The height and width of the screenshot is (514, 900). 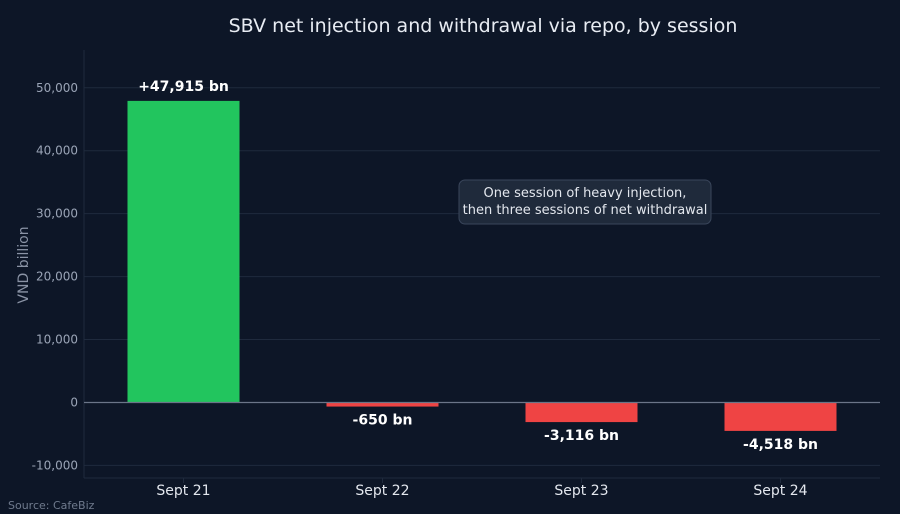 I want to click on y-tick-labels: -10,000 0 10,000 20,000 30,000 40,000 50,000, so click(x=55, y=277).